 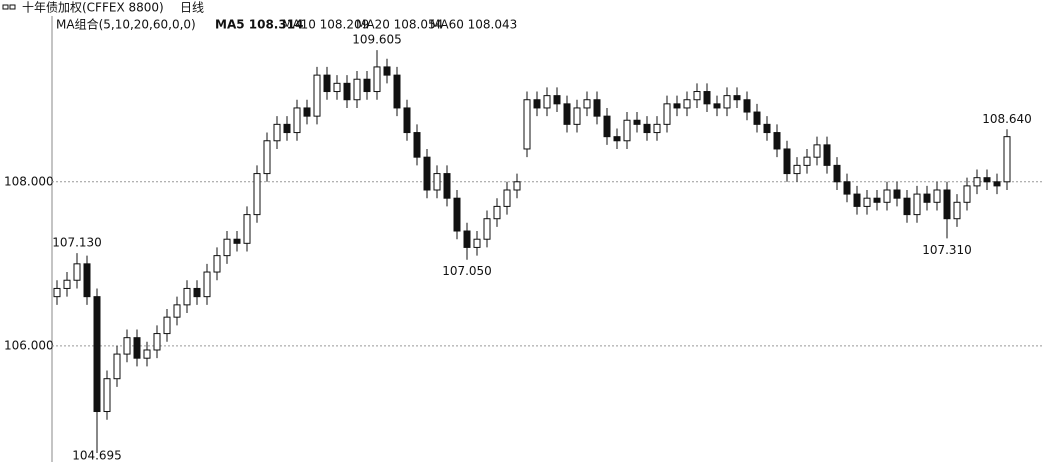 I want to click on extreme-label: 107.130, so click(x=77, y=243).